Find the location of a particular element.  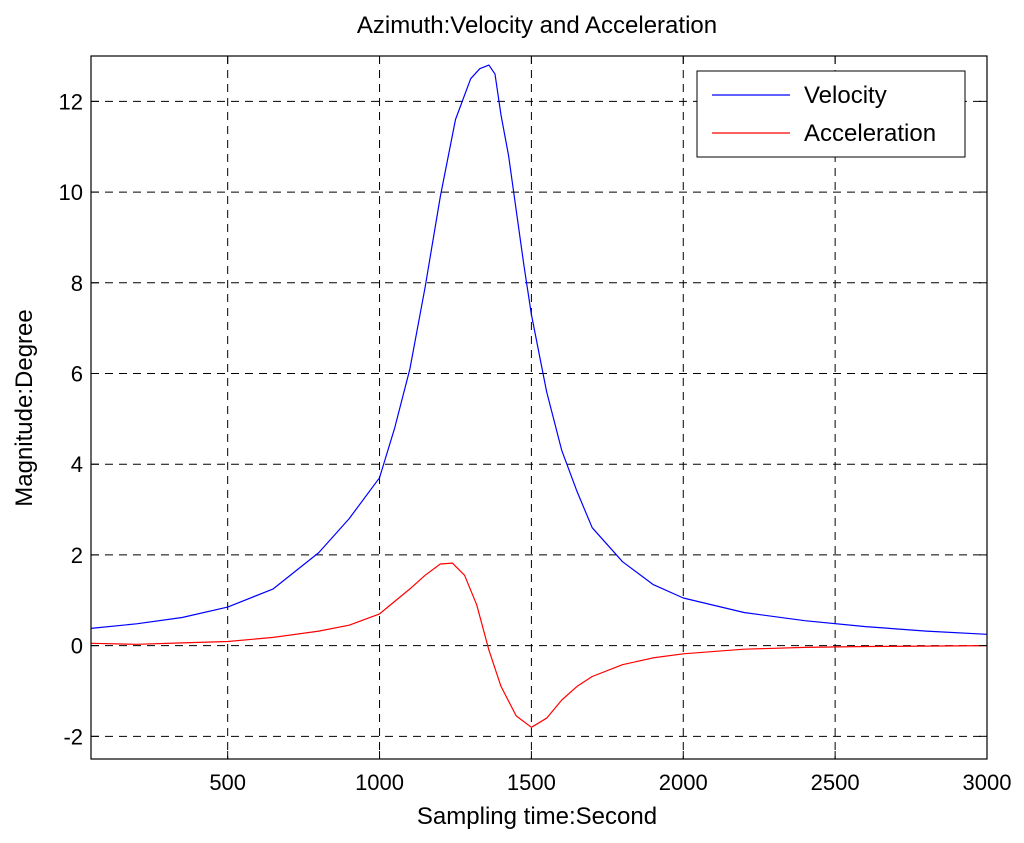

x-tick-label: 500 is located at coordinates (227, 782).